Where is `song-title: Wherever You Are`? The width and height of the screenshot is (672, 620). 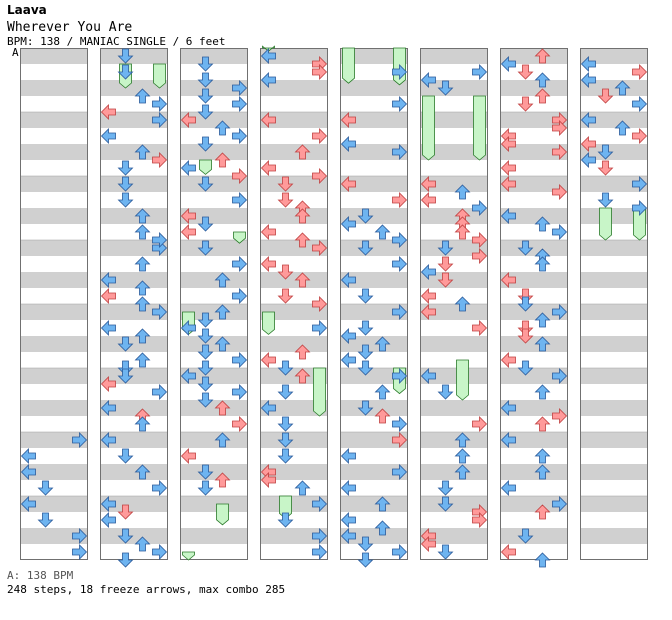
song-title: Wherever You Are is located at coordinates (70, 27).